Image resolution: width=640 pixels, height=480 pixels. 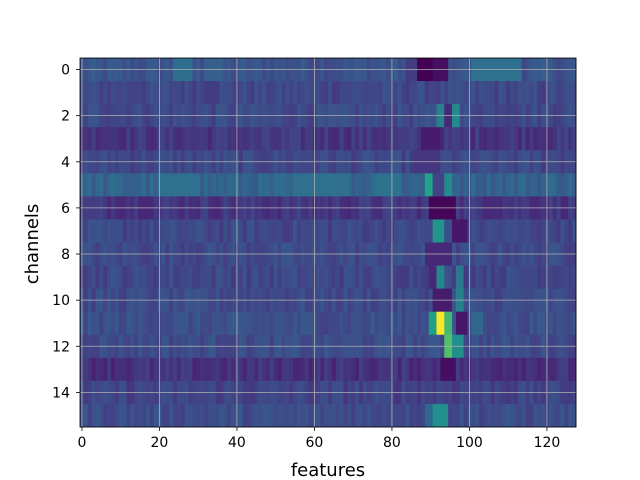 I want to click on x-tick-label: 0, so click(x=81, y=443).